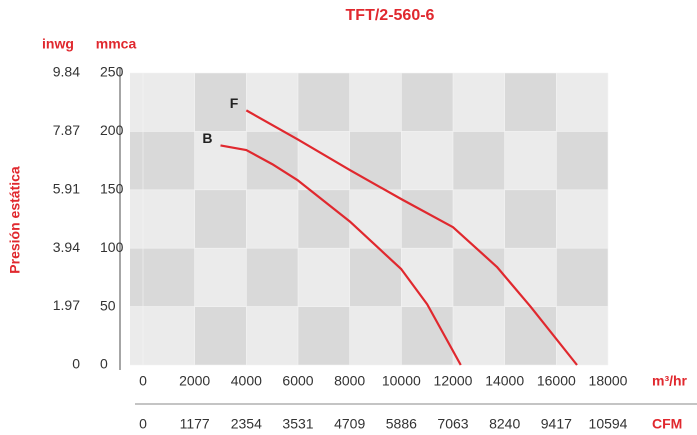 The image size is (697, 435). I want to click on y2-tick-label: 5.91, so click(66, 188).